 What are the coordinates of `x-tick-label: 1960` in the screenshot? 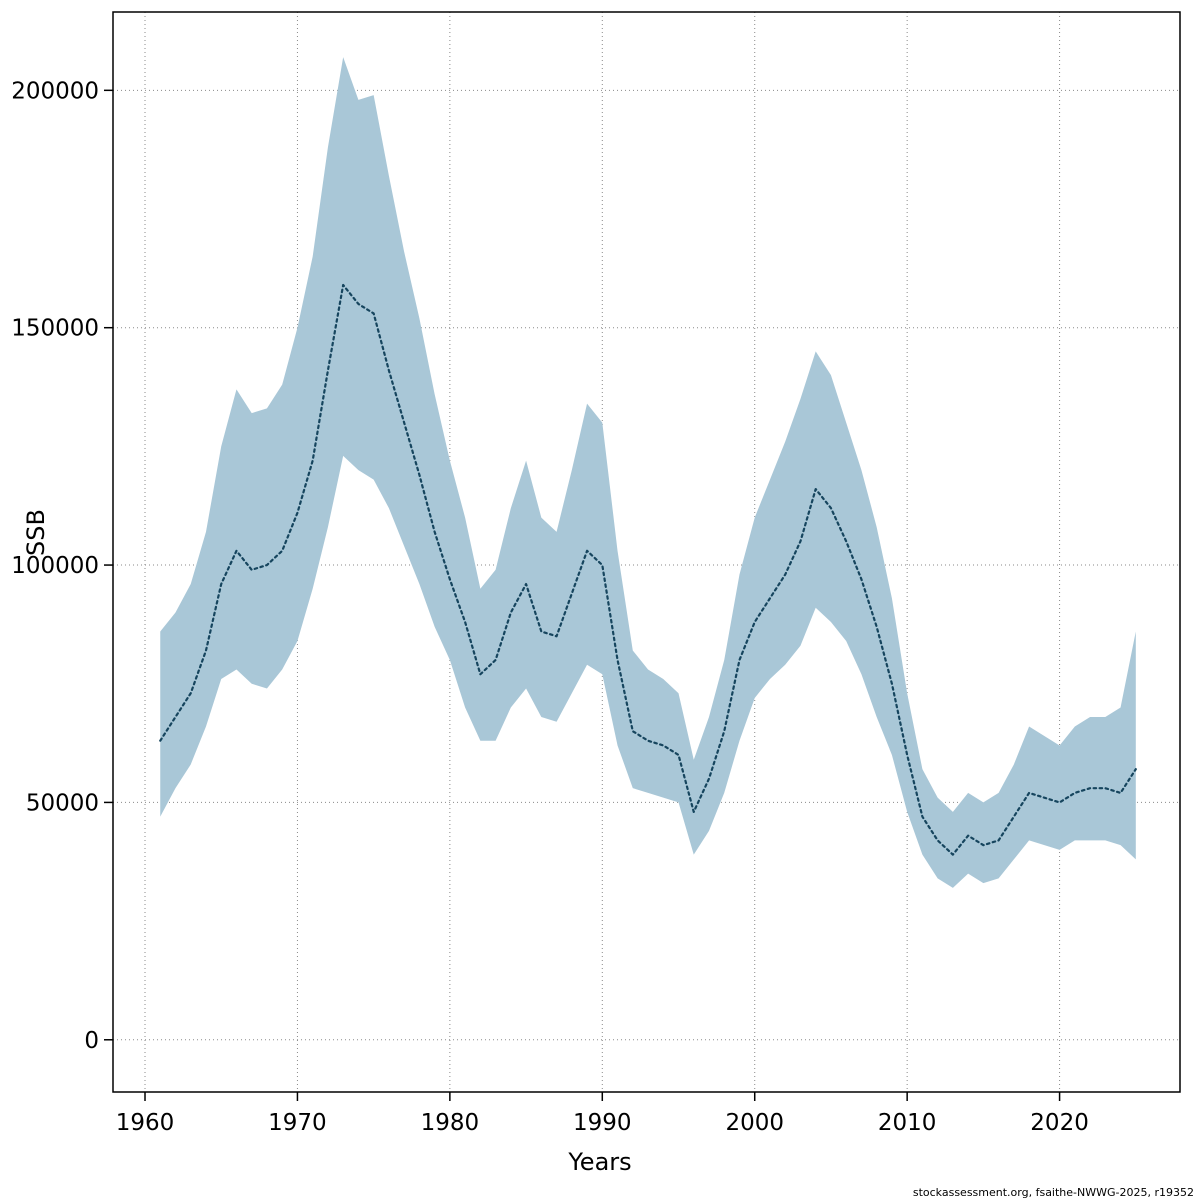 It's located at (145, 1123).